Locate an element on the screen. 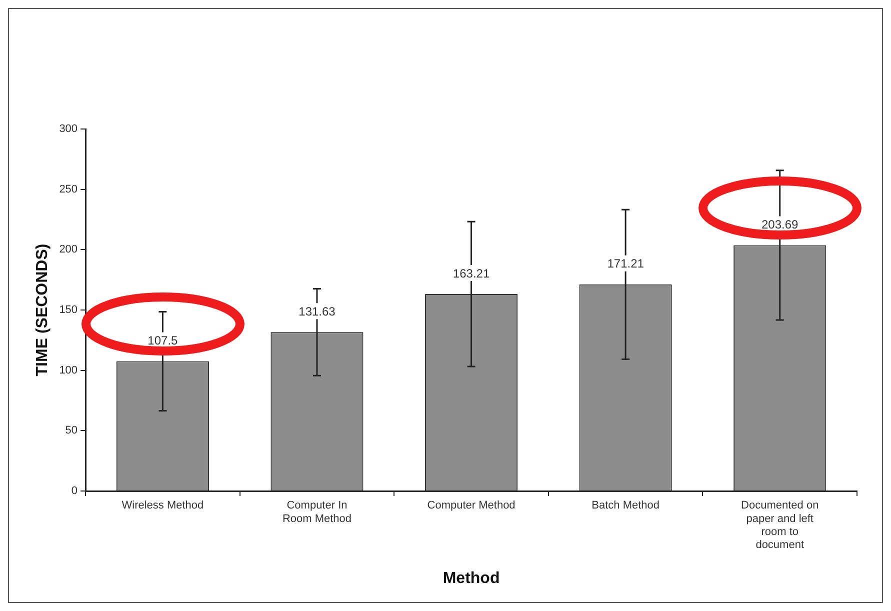 The width and height of the screenshot is (891, 611). data-label: 171.21 is located at coordinates (625, 263).